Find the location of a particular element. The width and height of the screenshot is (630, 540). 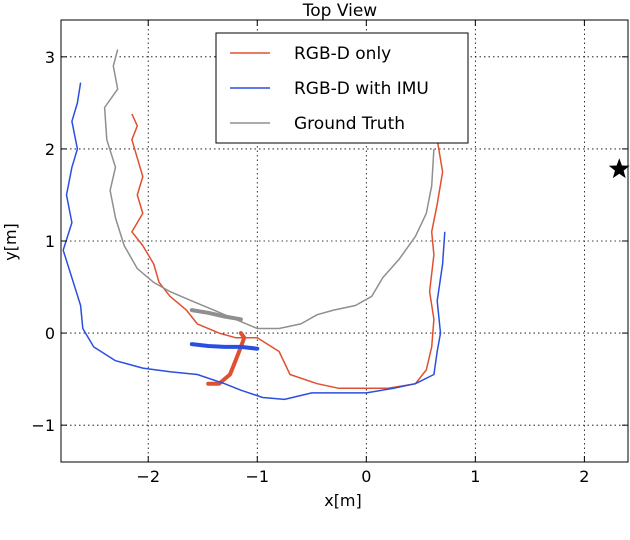

series-thick-rgb-d-only is located at coordinates (226, 358).